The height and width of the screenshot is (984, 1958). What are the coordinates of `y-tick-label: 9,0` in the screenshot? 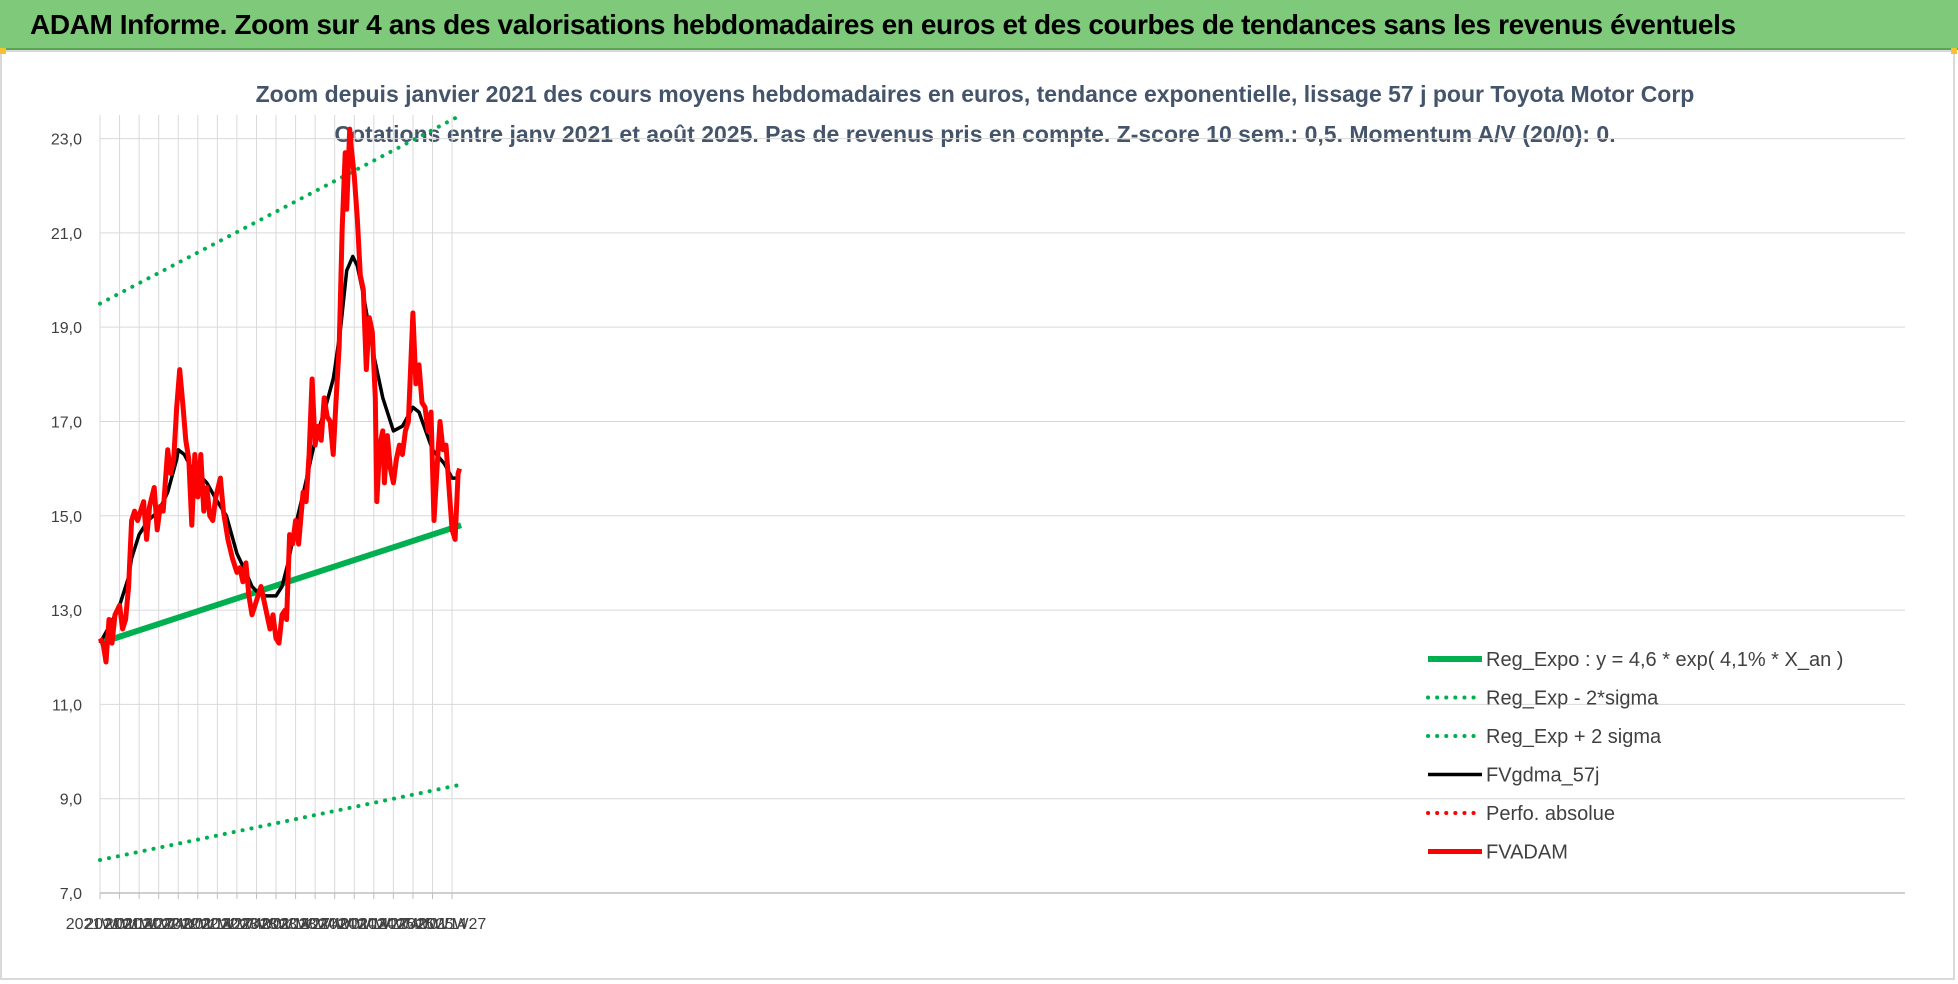 It's located at (71, 800).